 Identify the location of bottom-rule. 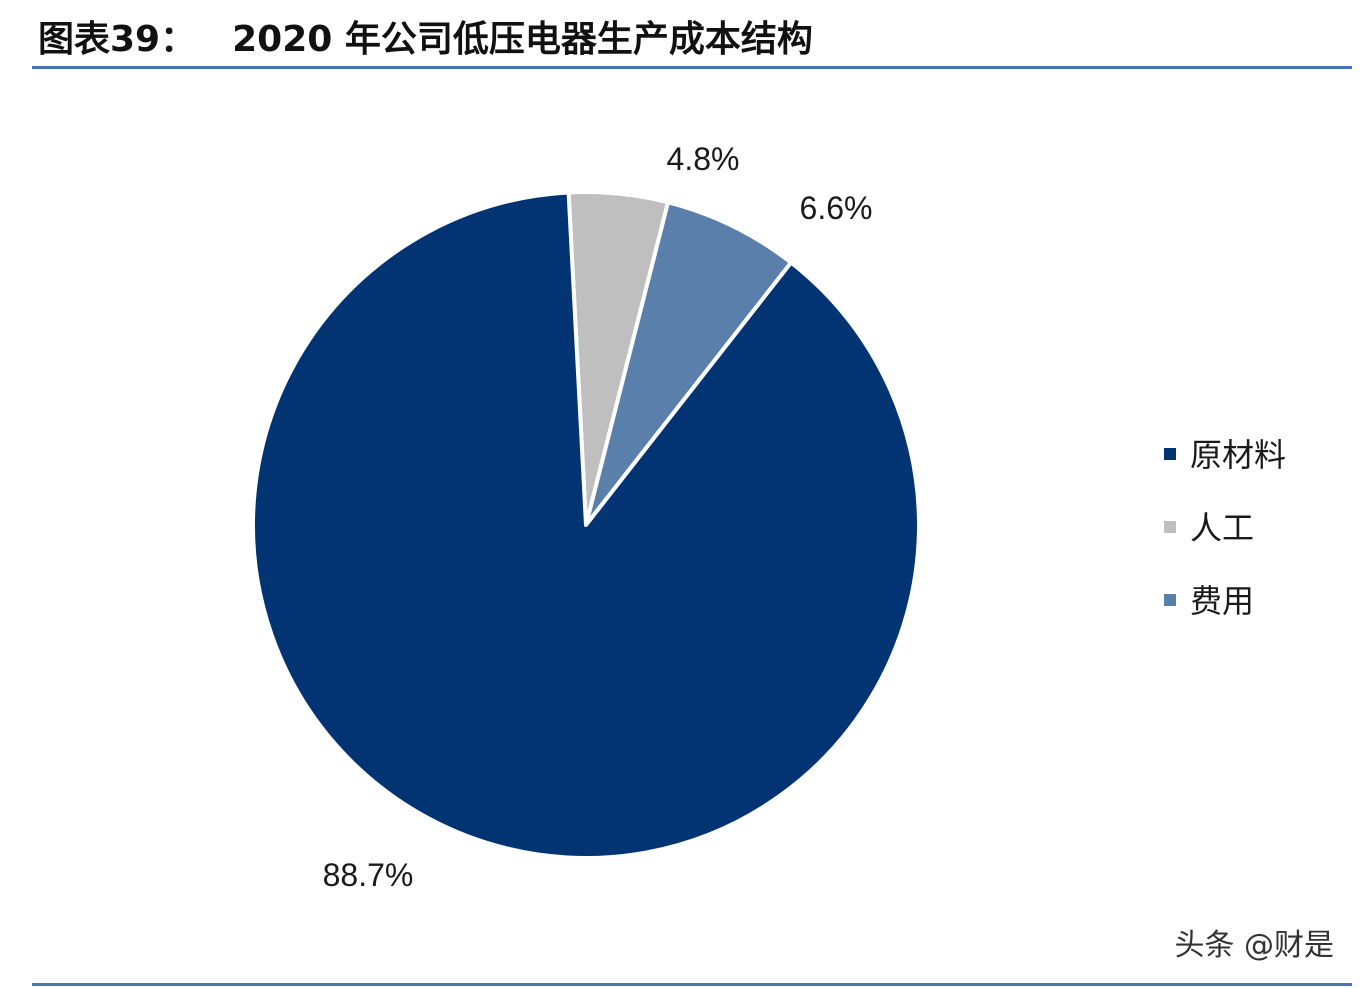
(692, 984).